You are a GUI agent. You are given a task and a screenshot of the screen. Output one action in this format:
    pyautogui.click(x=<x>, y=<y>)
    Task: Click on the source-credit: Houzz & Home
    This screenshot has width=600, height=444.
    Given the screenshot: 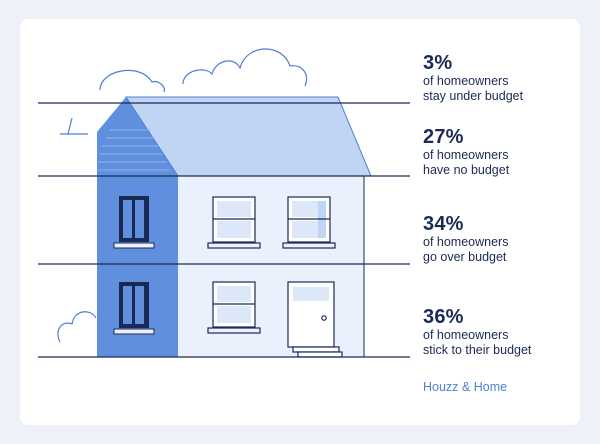 What is the action you would take?
    pyautogui.click(x=465, y=387)
    